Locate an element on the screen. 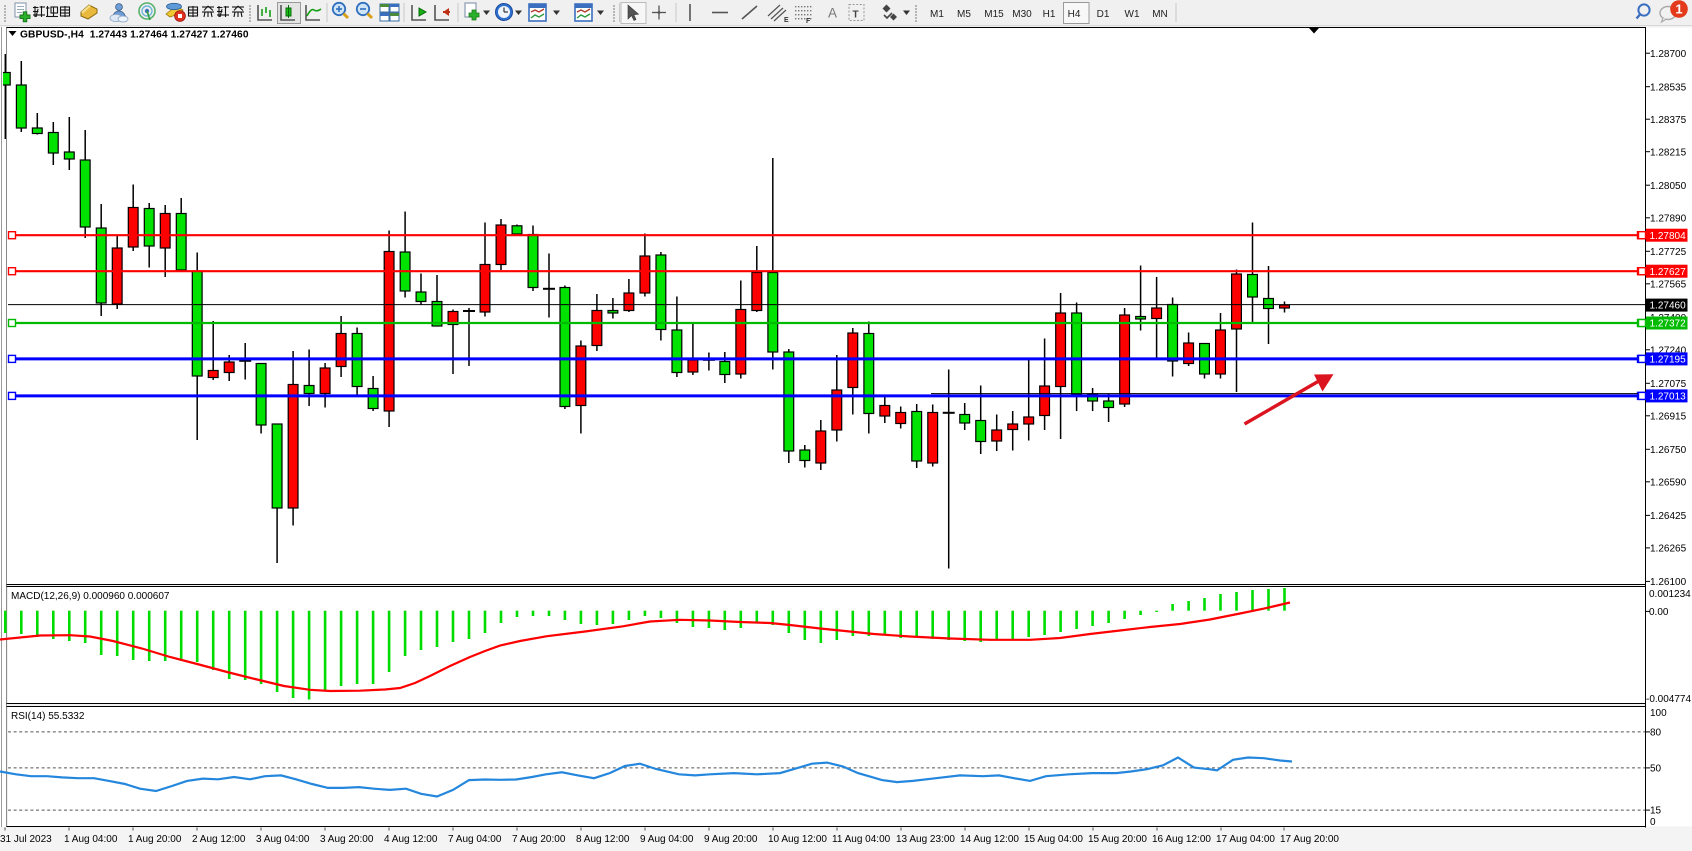  svg-text: 50 is located at coordinates (1656, 769).